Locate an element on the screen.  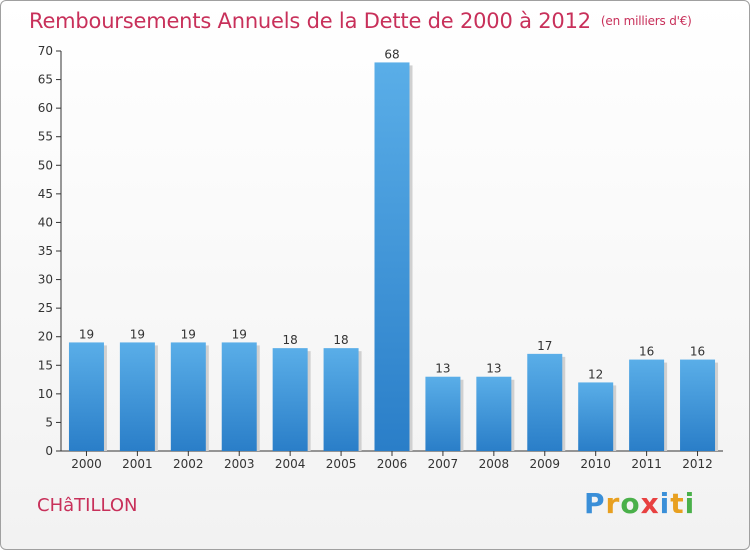
y-tick-label: 15 is located at coordinates (45, 365).